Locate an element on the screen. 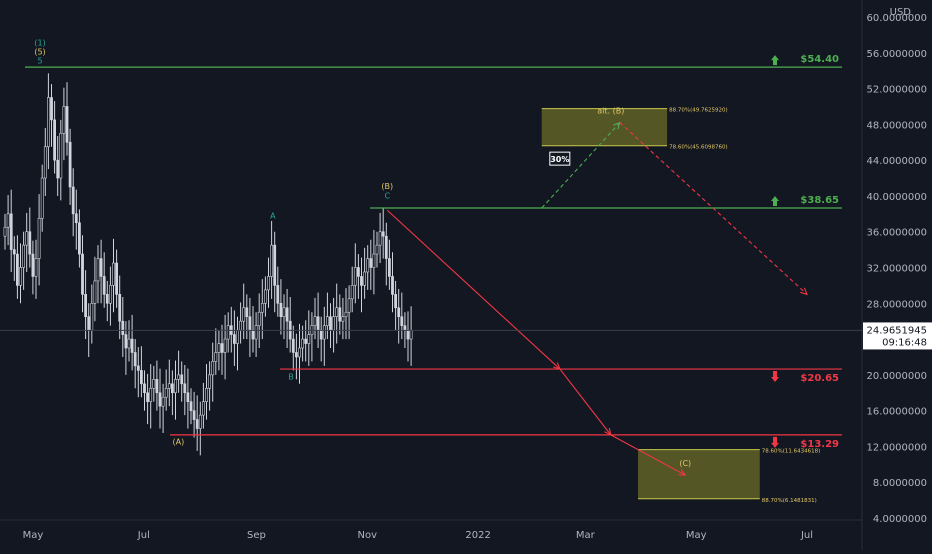 Image resolution: width=932 pixels, height=554 pixels. zone-bottom-label: 88.70%(6.1481831) is located at coordinates (789, 501).